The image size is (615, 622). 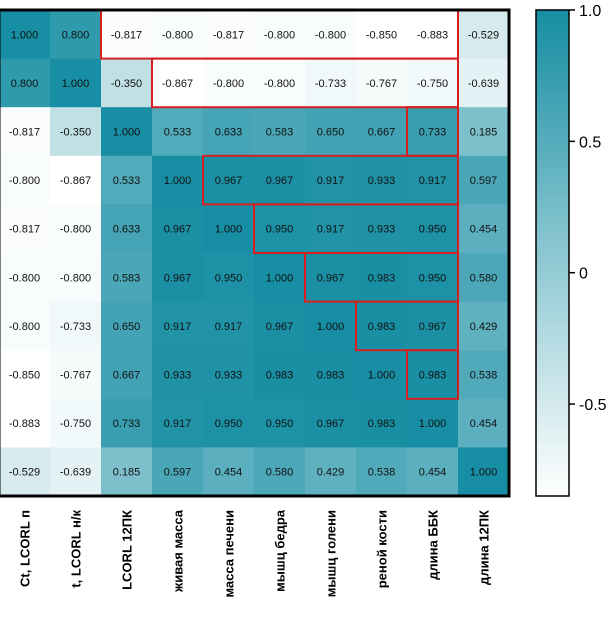 What do you see at coordinates (127, 473) in the screenshot?
I see `cell-value-label: 0.185` at bounding box center [127, 473].